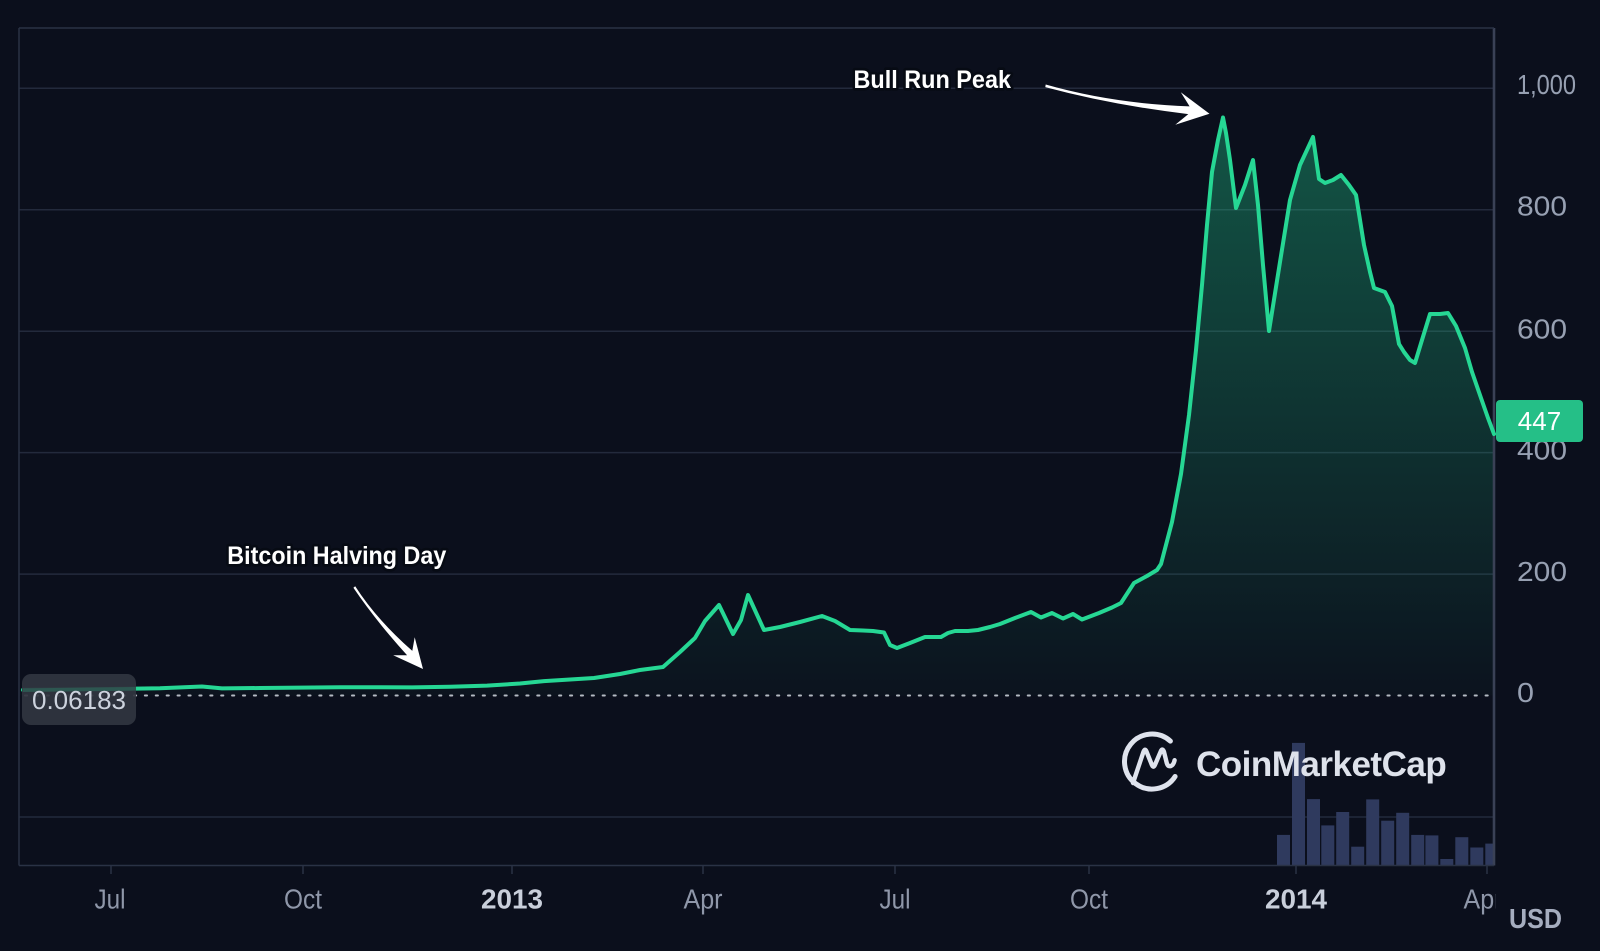 The image size is (1600, 951). What do you see at coordinates (1542, 571) in the screenshot?
I see `svg-text: 200` at bounding box center [1542, 571].